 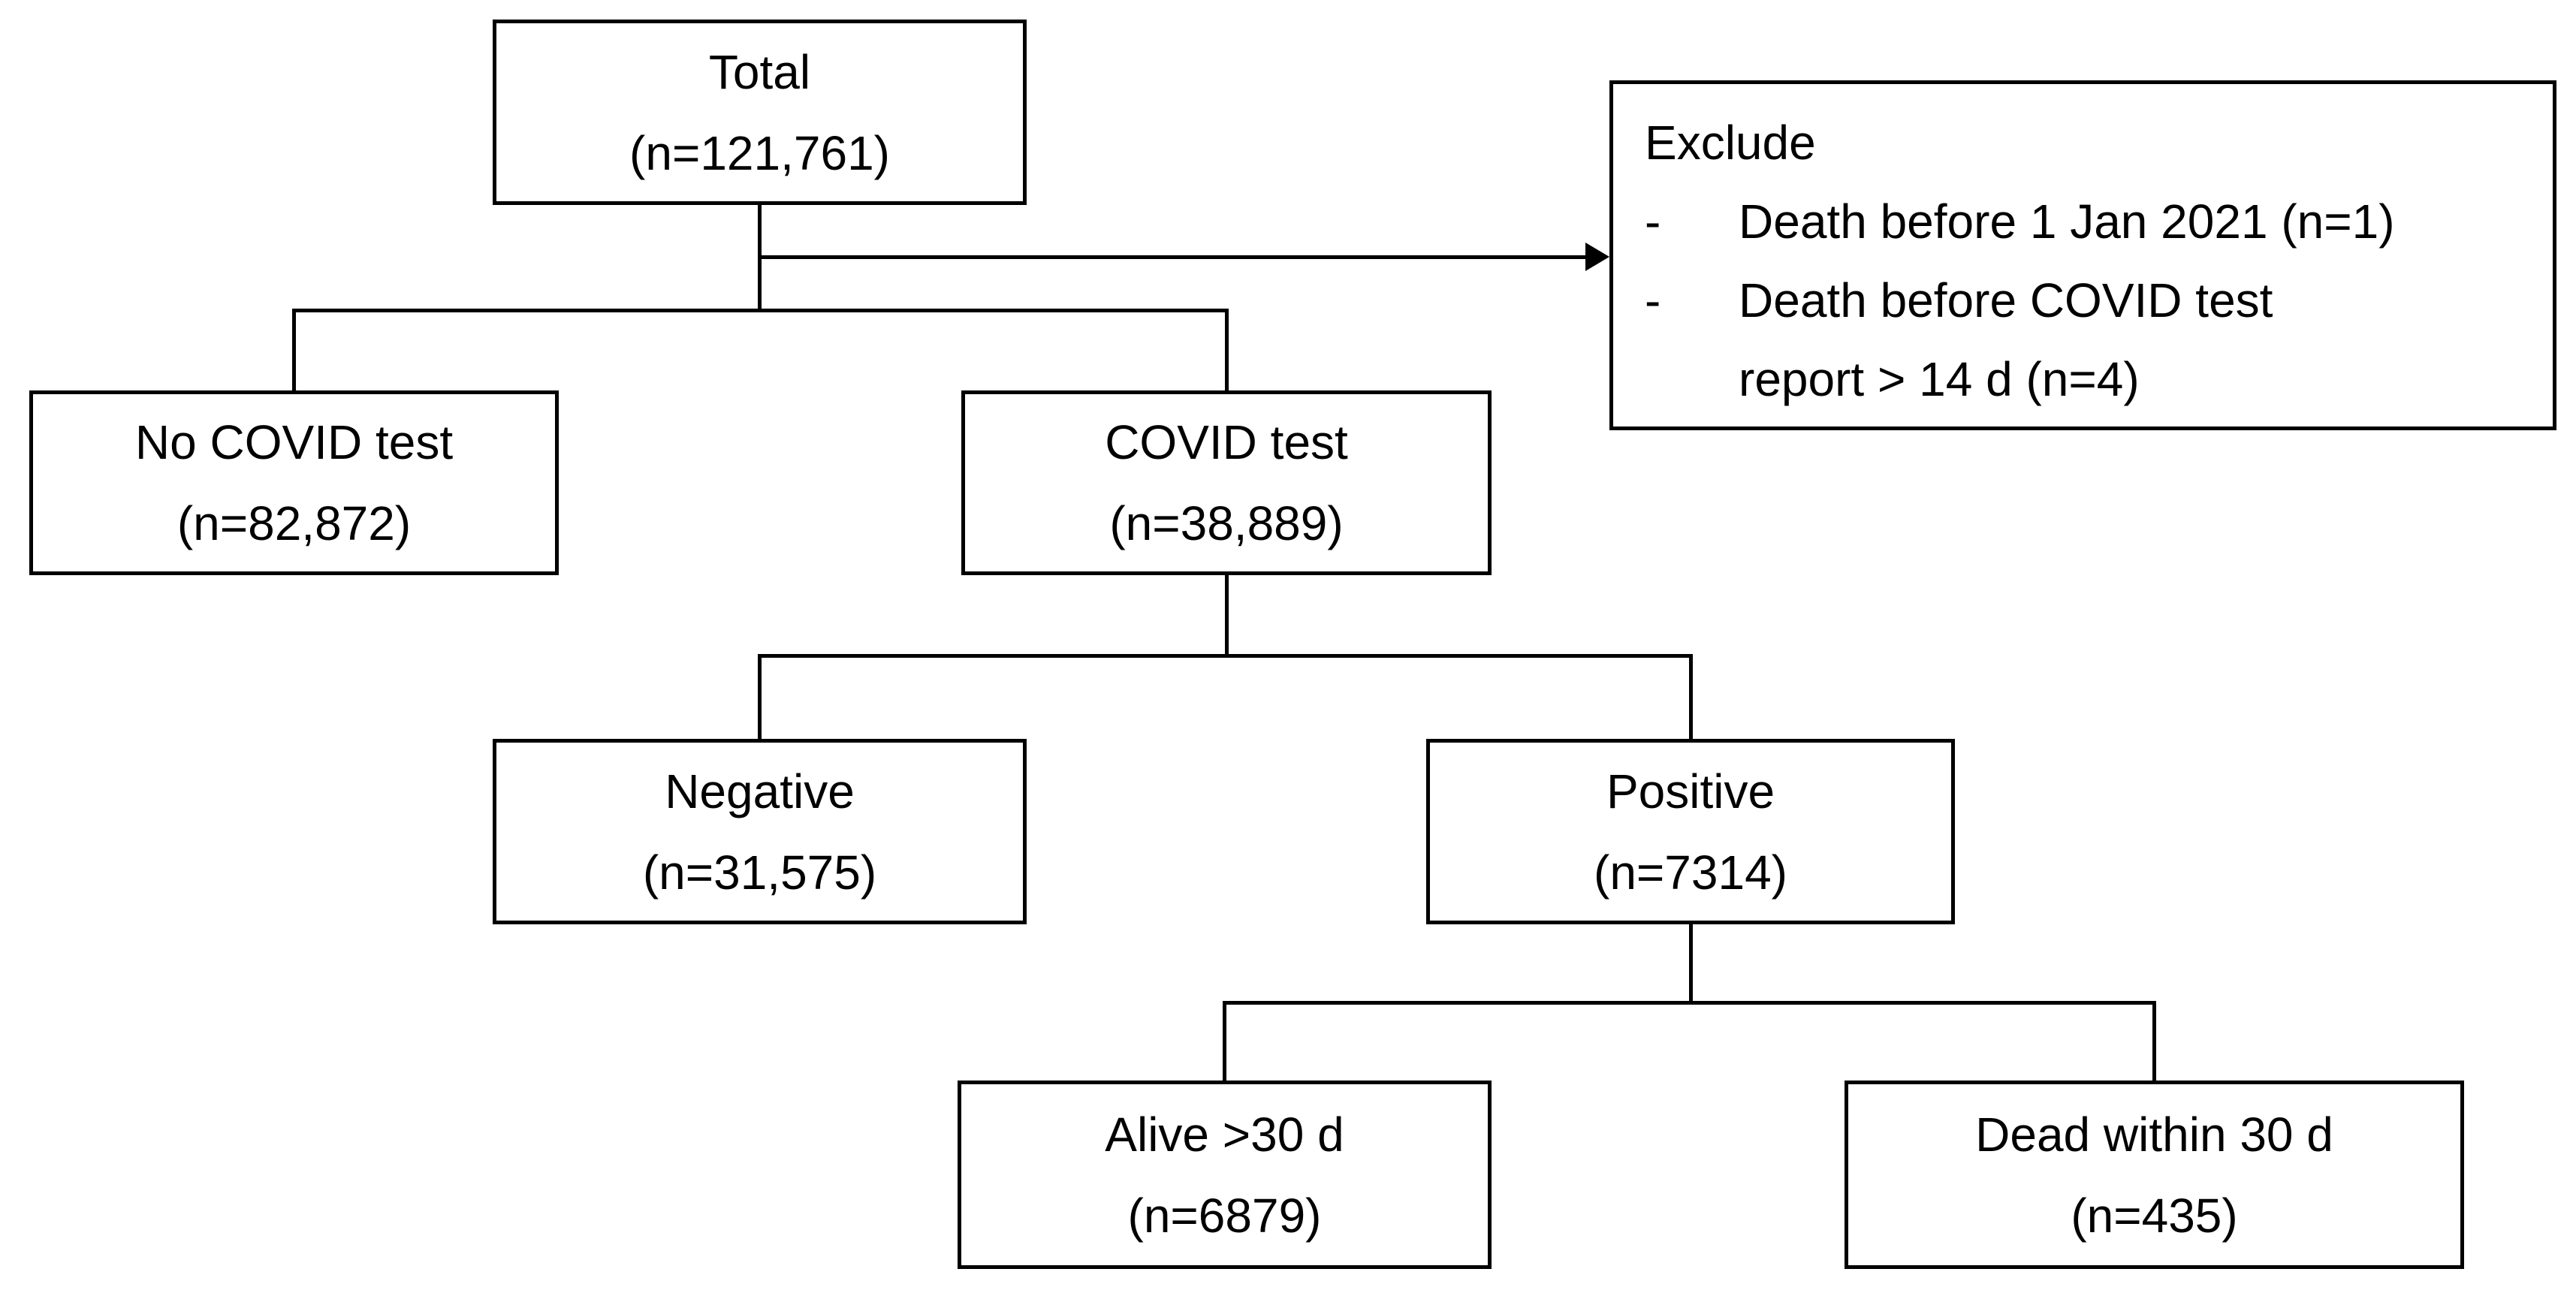 What do you see at coordinates (760, 112) in the screenshot?
I see `node-total: Total (n=121,761)` at bounding box center [760, 112].